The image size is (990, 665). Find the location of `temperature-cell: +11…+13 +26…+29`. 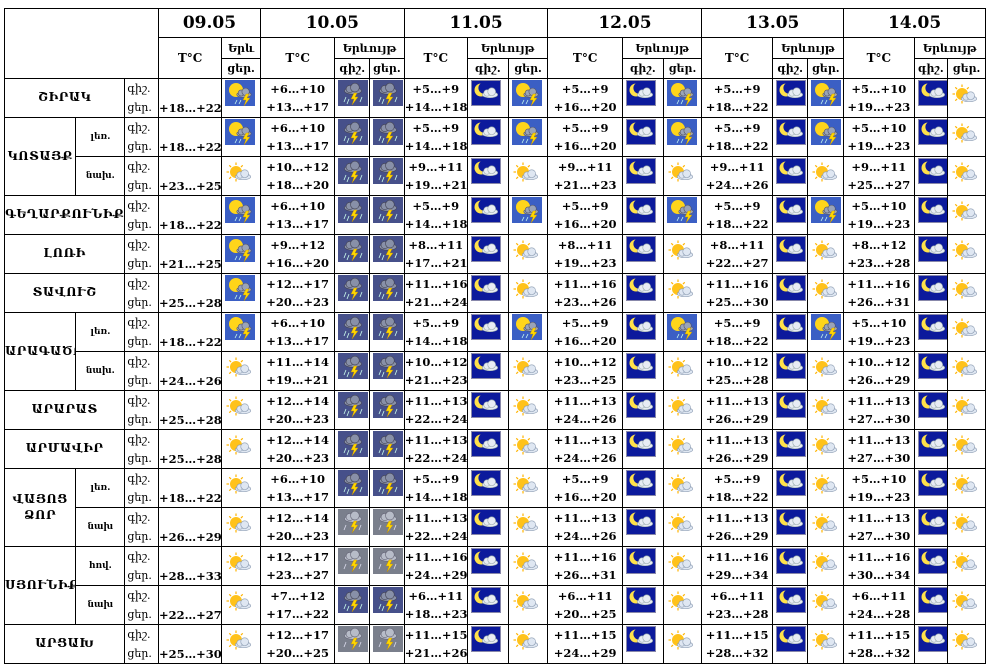

temperature-cell: +11…+13 +26…+29 is located at coordinates (737, 527).